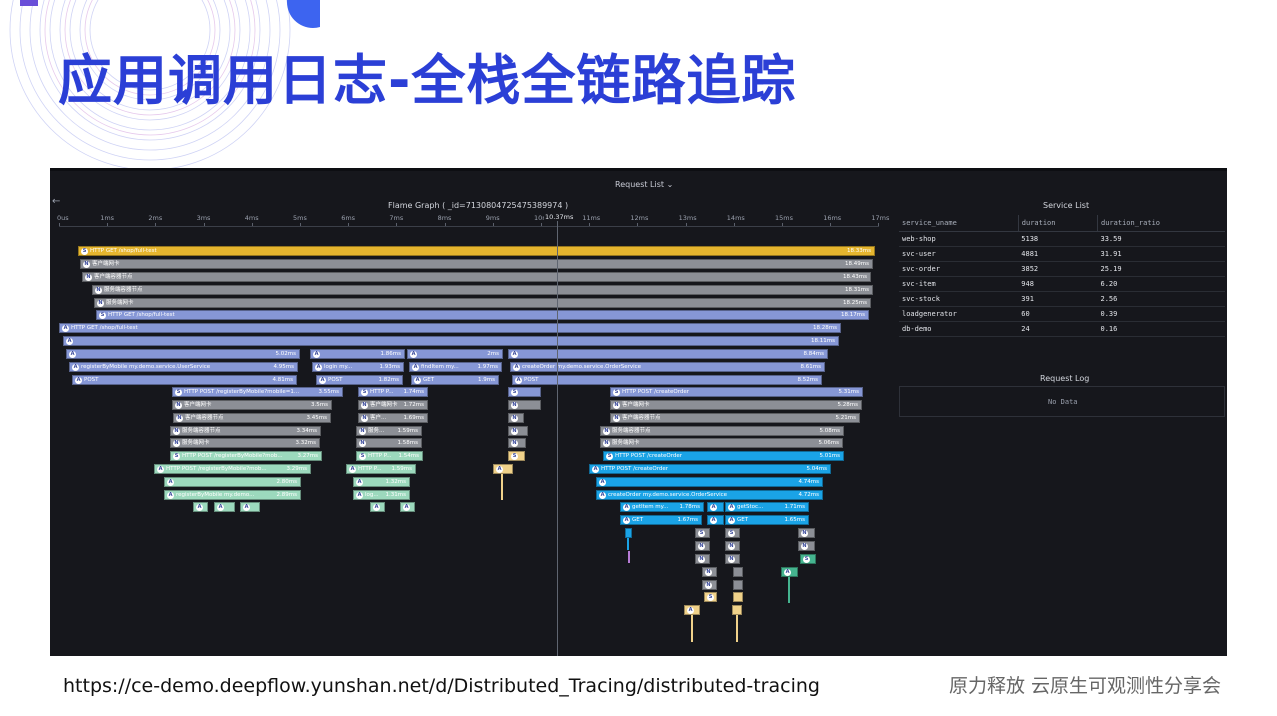  Describe the element at coordinates (710, 469) in the screenshot. I see `span-bar: A HTTP POST /createOrder 5.04ms` at that location.